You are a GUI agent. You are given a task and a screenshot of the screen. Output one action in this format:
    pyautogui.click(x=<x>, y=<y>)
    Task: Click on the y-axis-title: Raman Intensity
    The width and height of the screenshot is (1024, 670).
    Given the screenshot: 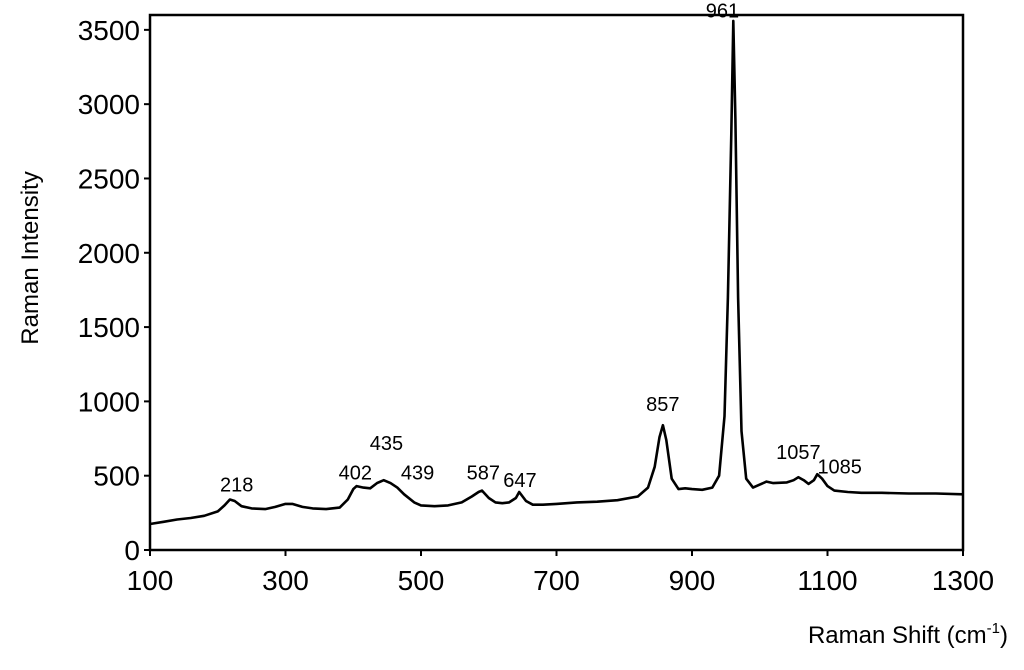 What is the action you would take?
    pyautogui.click(x=30, y=257)
    